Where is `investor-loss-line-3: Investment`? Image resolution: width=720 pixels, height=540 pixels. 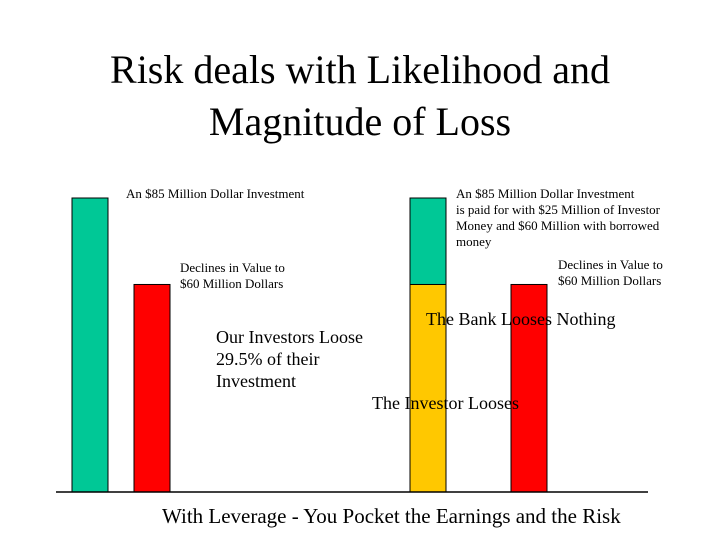 investor-loss-line-3: Investment is located at coordinates (256, 381).